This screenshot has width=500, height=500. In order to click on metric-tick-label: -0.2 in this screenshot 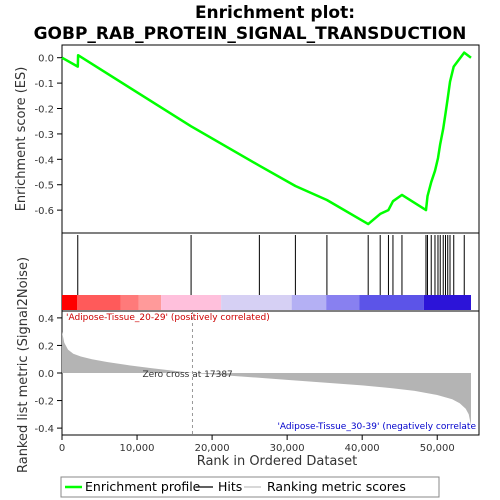, I will do `click(44, 402)`.